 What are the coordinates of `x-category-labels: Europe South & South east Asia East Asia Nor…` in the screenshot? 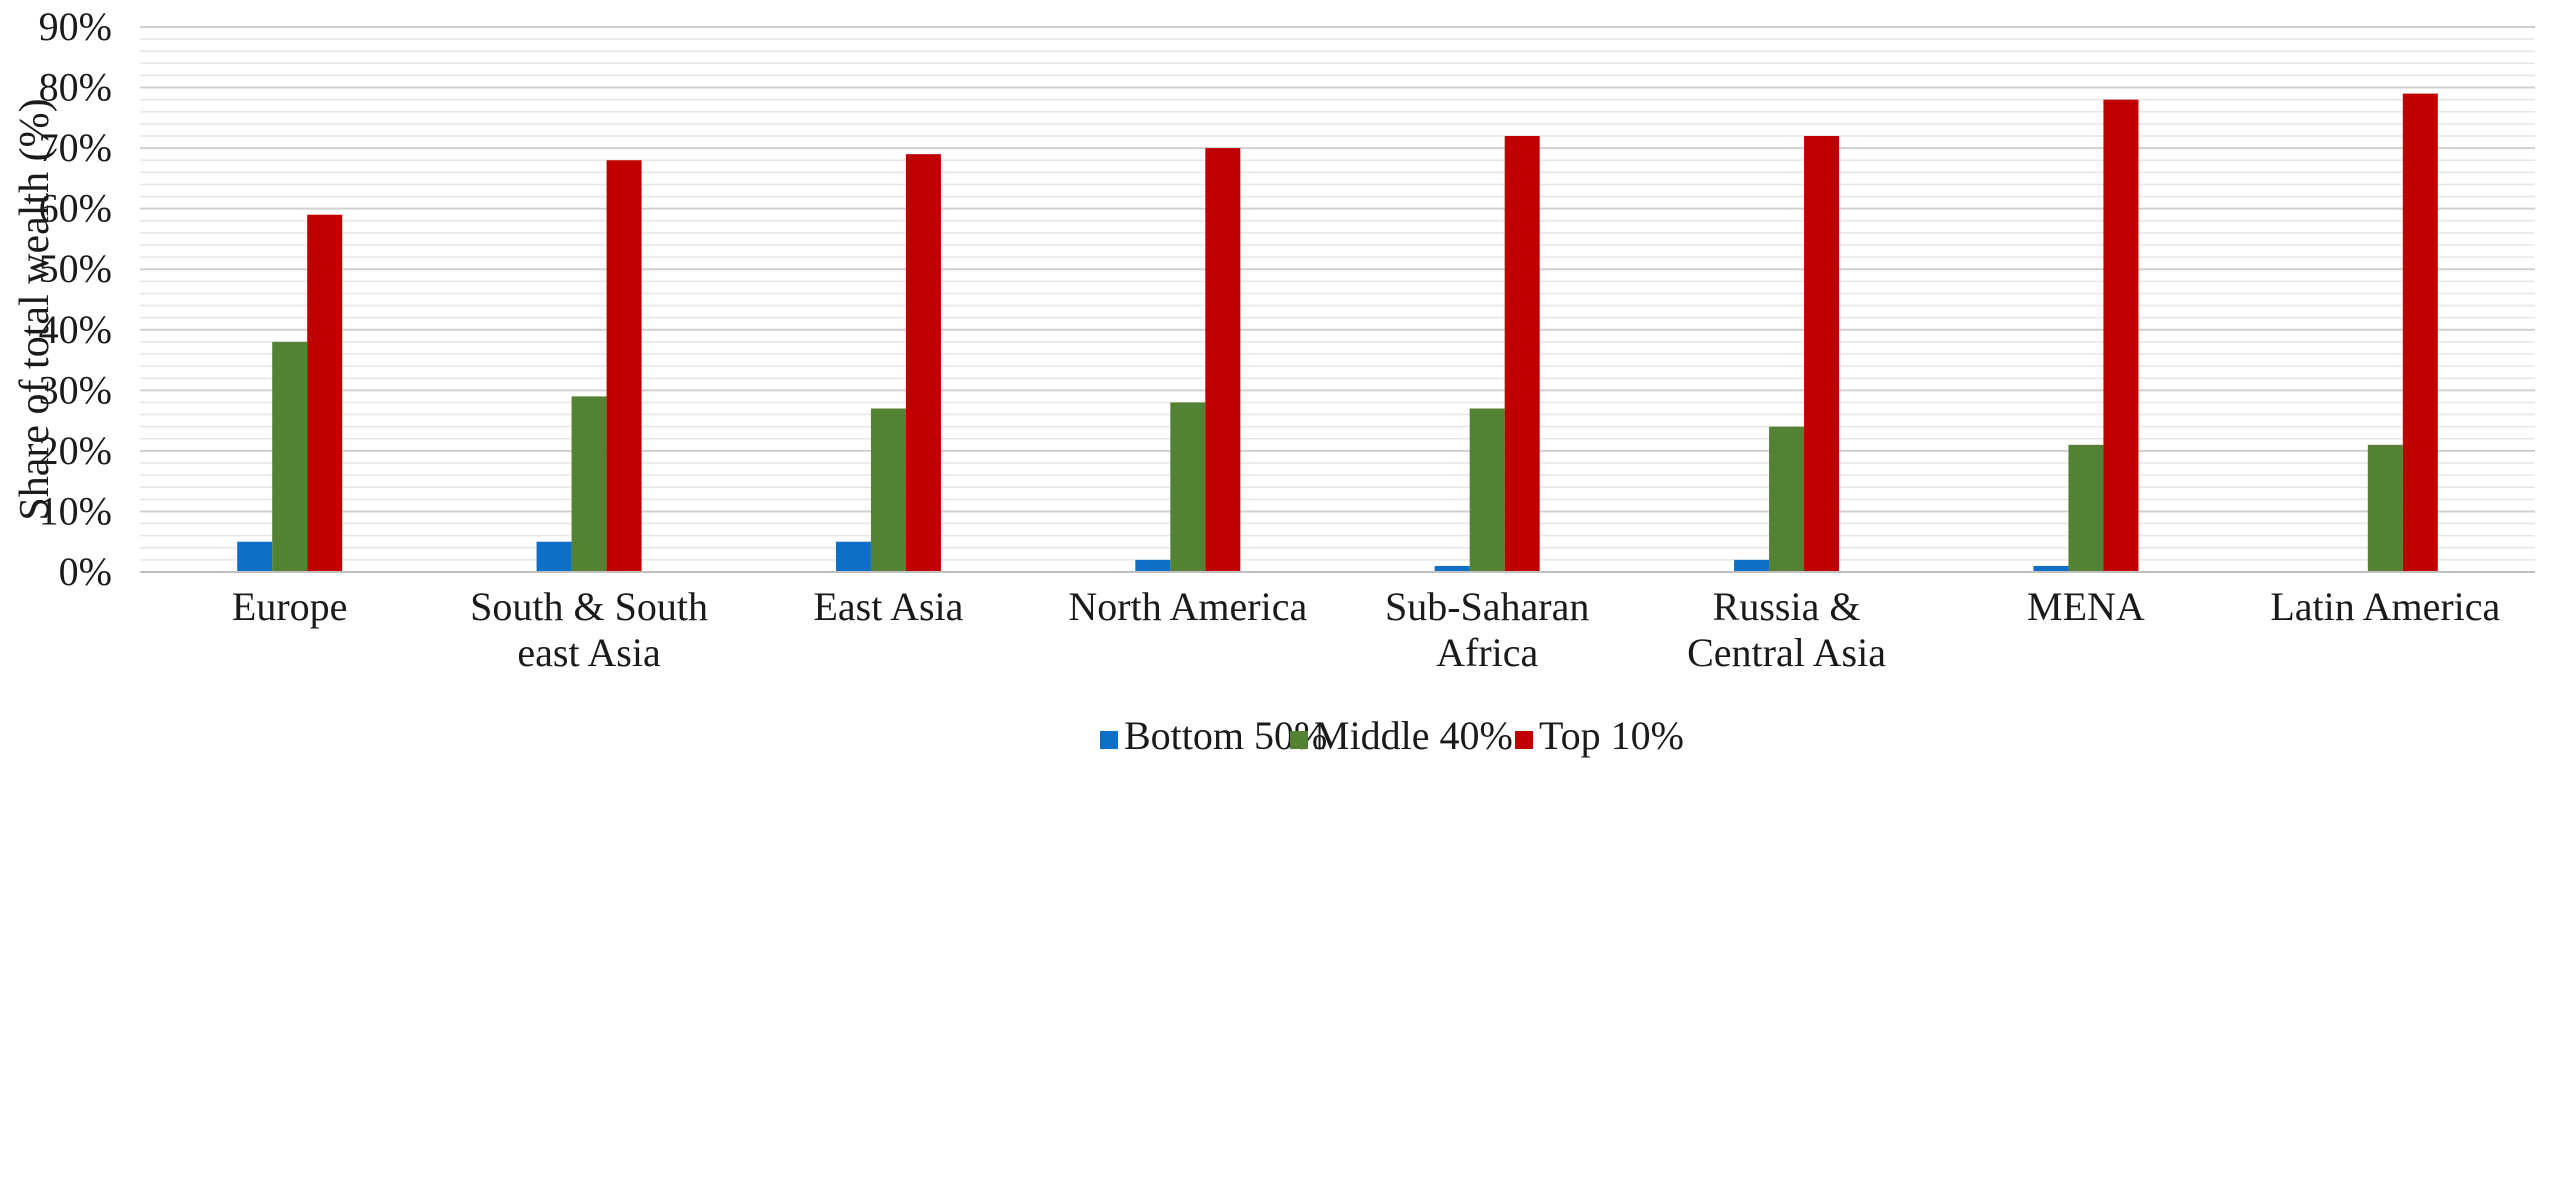 It's located at (1366, 629).